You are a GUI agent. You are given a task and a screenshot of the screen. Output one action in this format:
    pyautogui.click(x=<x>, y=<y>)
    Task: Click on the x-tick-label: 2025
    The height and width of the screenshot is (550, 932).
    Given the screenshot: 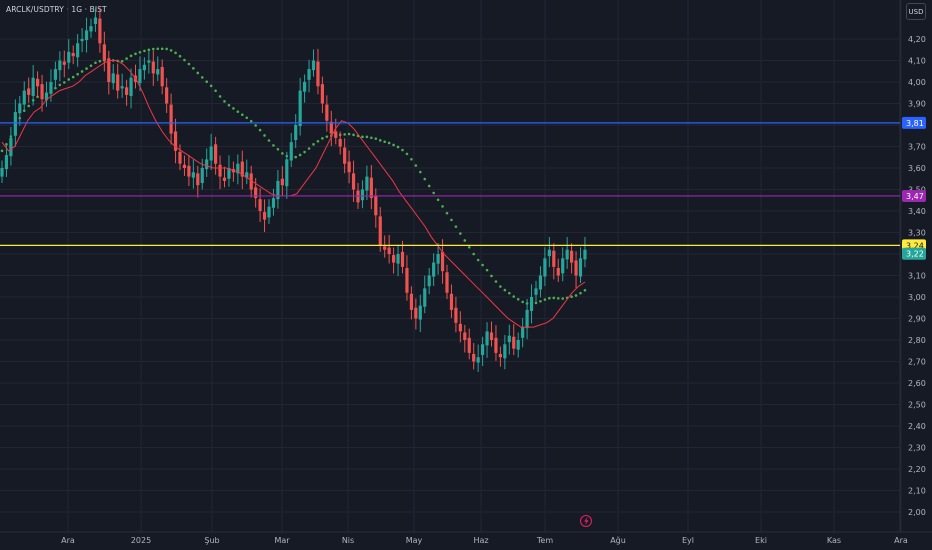 What is the action you would take?
    pyautogui.click(x=141, y=540)
    